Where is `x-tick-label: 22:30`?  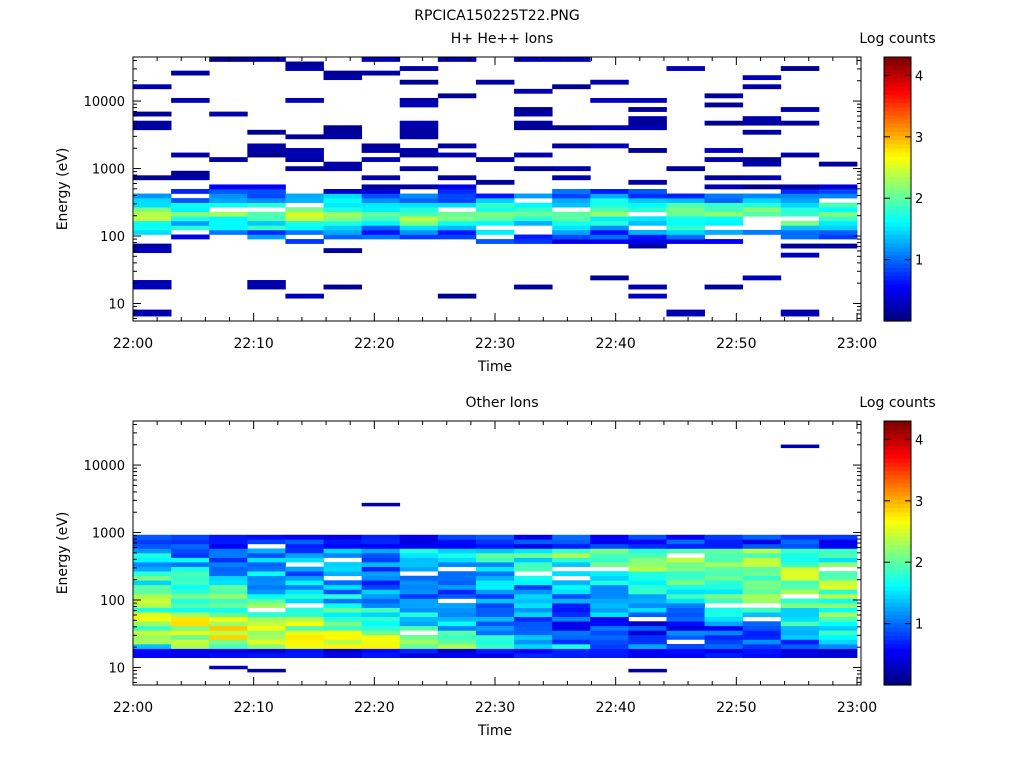
x-tick-label: 22:30 is located at coordinates (495, 708).